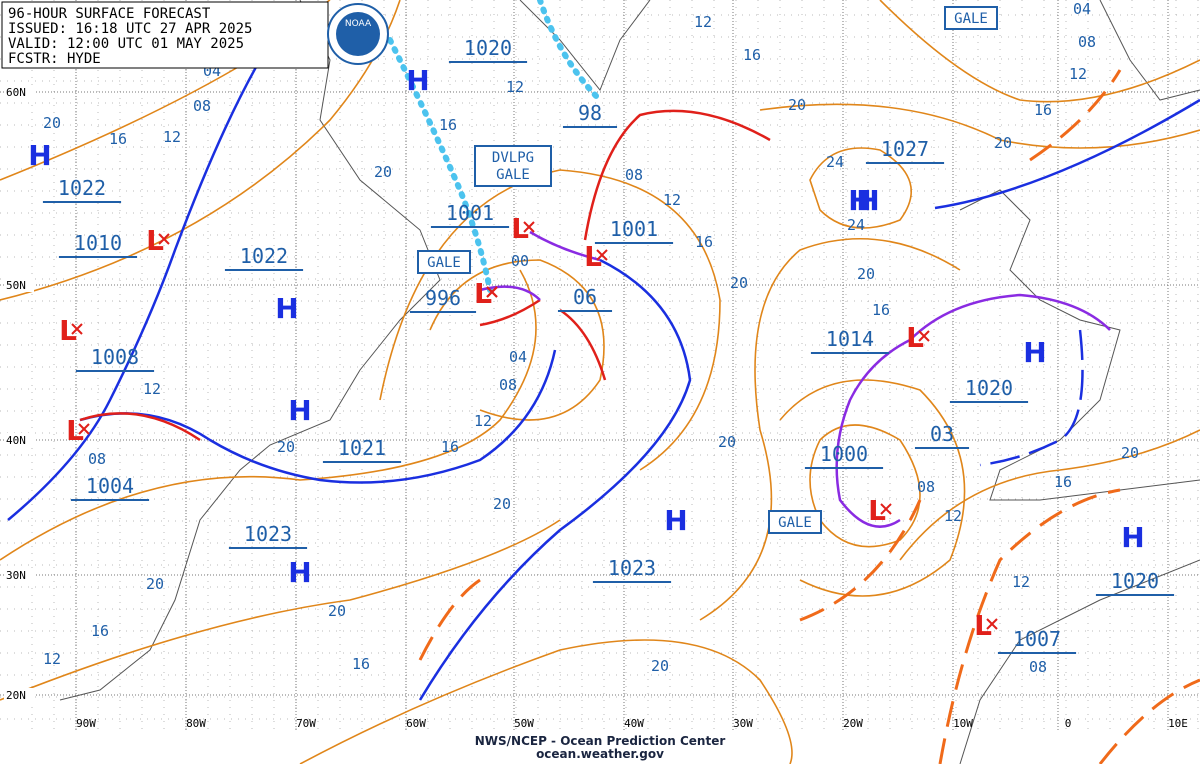 The width and height of the screenshot is (1200, 764). Describe the element at coordinates (362, 448) in the screenshot. I see `pressure-label: 1021` at that location.